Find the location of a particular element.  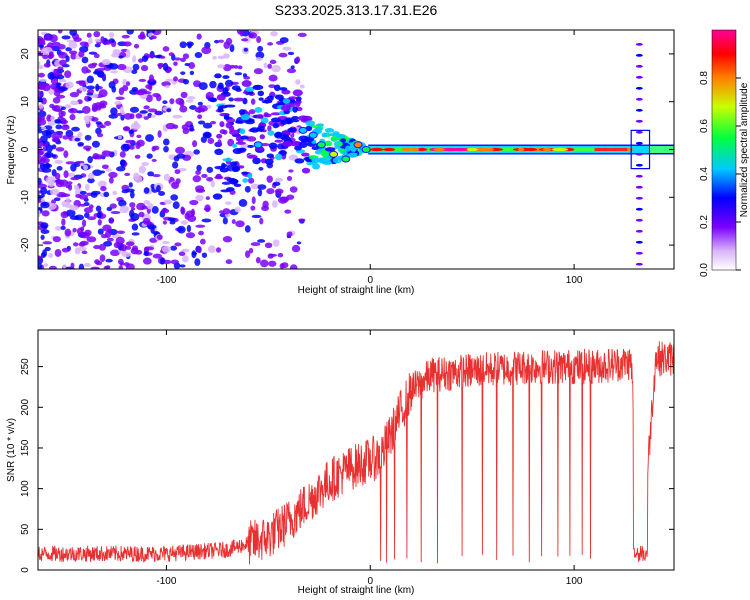

y-tick-label: 100 is located at coordinates (25, 488).